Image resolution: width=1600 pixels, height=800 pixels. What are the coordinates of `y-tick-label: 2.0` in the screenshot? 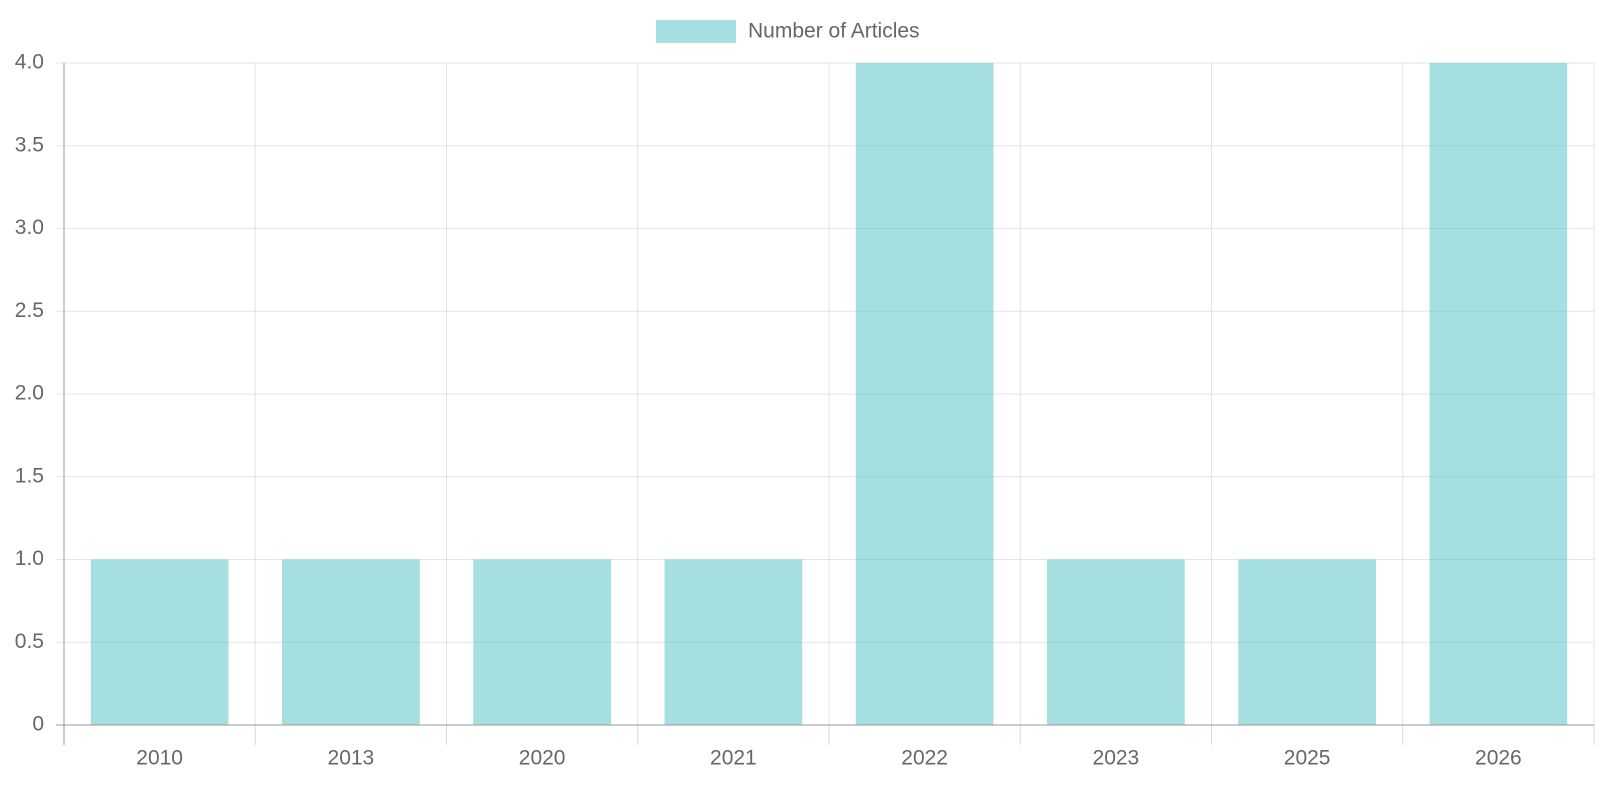 It's located at (29, 393).